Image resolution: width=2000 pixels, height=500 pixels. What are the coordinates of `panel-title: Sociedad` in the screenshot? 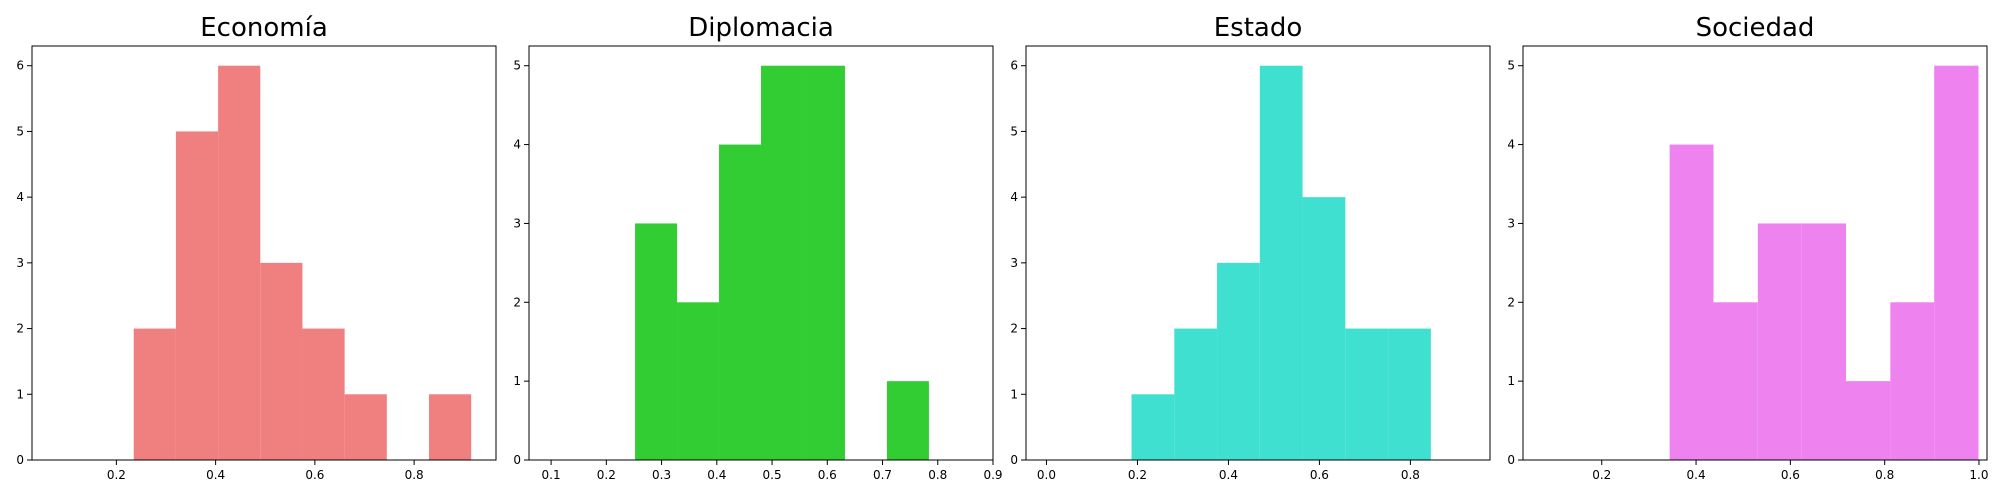 It's located at (1755, 28).